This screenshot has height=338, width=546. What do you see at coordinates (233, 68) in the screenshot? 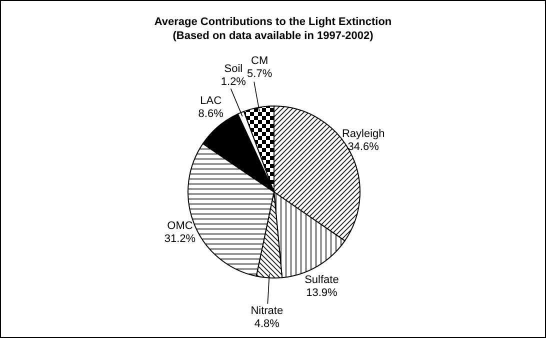
I see `slice-label: Soil` at bounding box center [233, 68].